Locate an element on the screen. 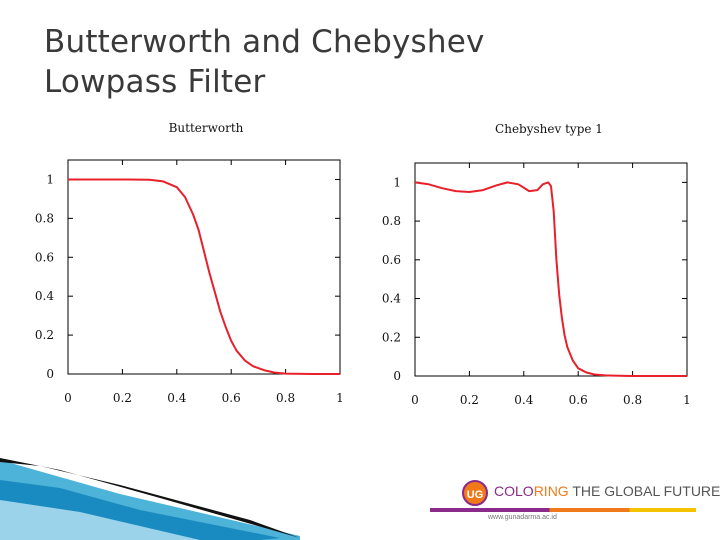 This screenshot has width=720, height=540. brand-color-bar is located at coordinates (563, 510).